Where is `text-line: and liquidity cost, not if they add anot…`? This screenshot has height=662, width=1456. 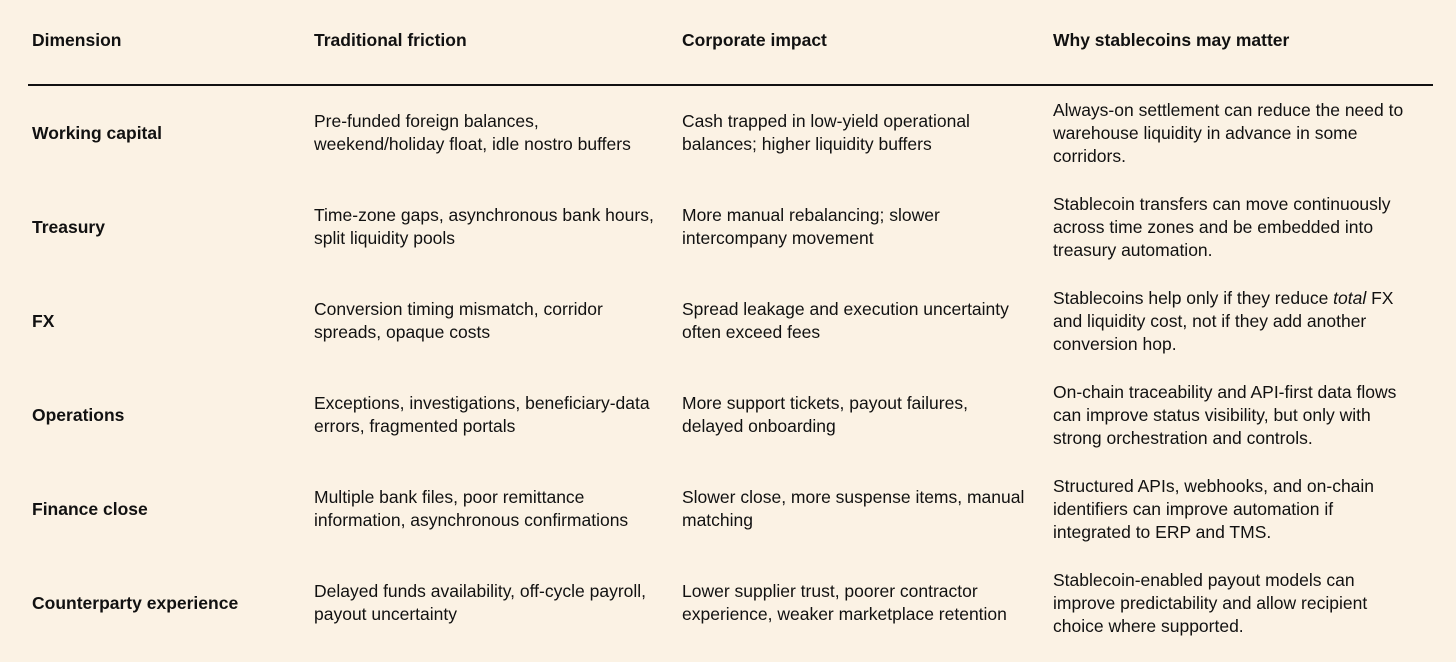 text-line: and liquidity cost, not if they add anot… is located at coordinates (1210, 320).